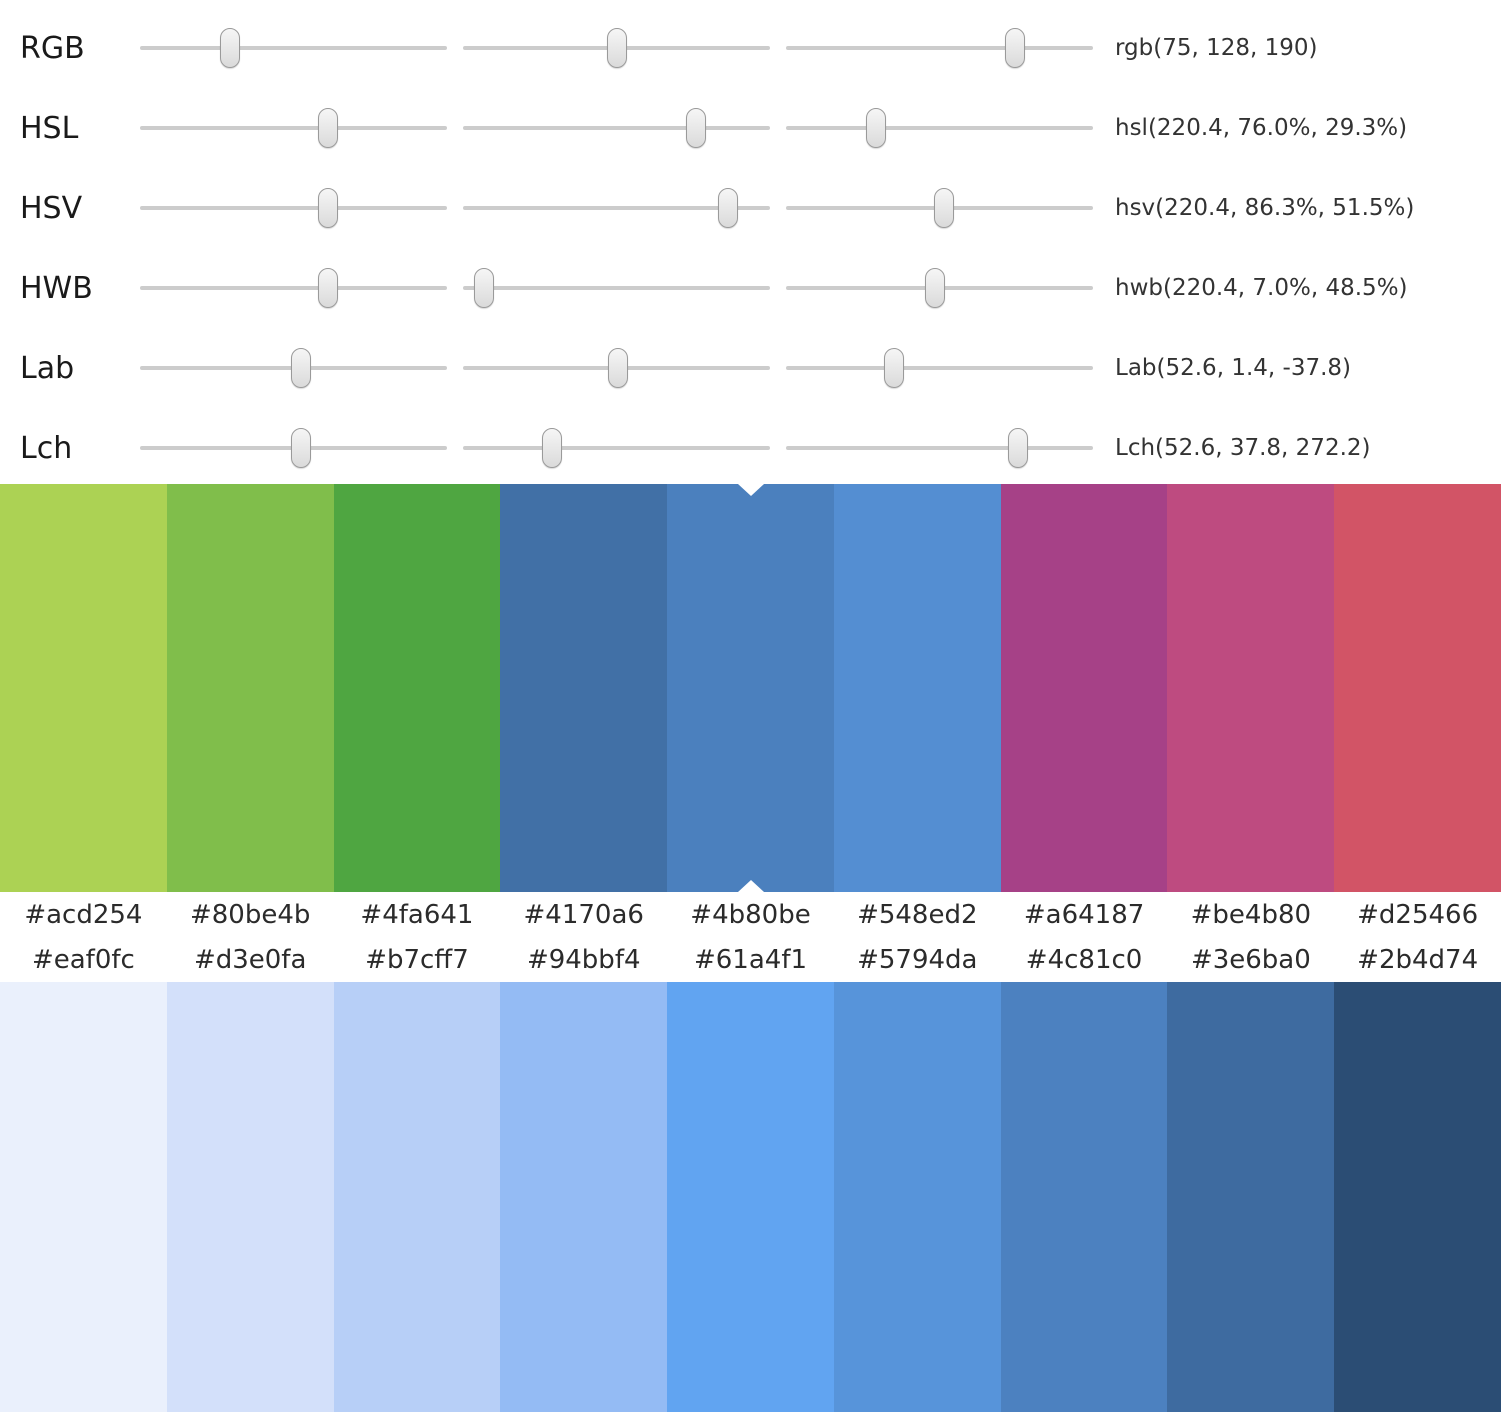 Image resolution: width=1501 pixels, height=1415 pixels. What do you see at coordinates (250, 959) in the screenshot?
I see `hex-code-label: #d3e0fa` at bounding box center [250, 959].